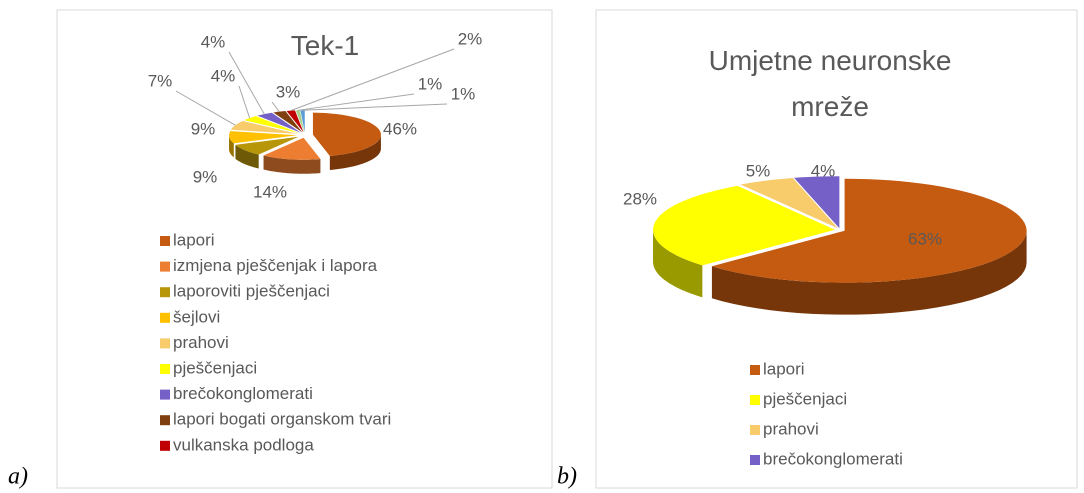 The height and width of the screenshot is (493, 1084). Describe the element at coordinates (325, 45) in the screenshot. I see `chart-title: Tek-1` at that location.